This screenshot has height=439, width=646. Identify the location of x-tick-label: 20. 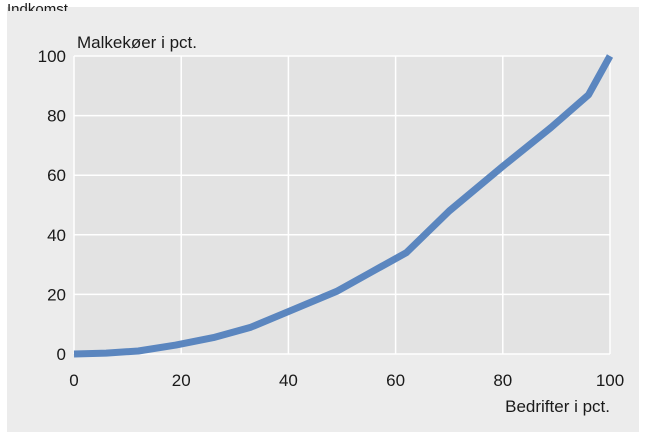
(181, 380).